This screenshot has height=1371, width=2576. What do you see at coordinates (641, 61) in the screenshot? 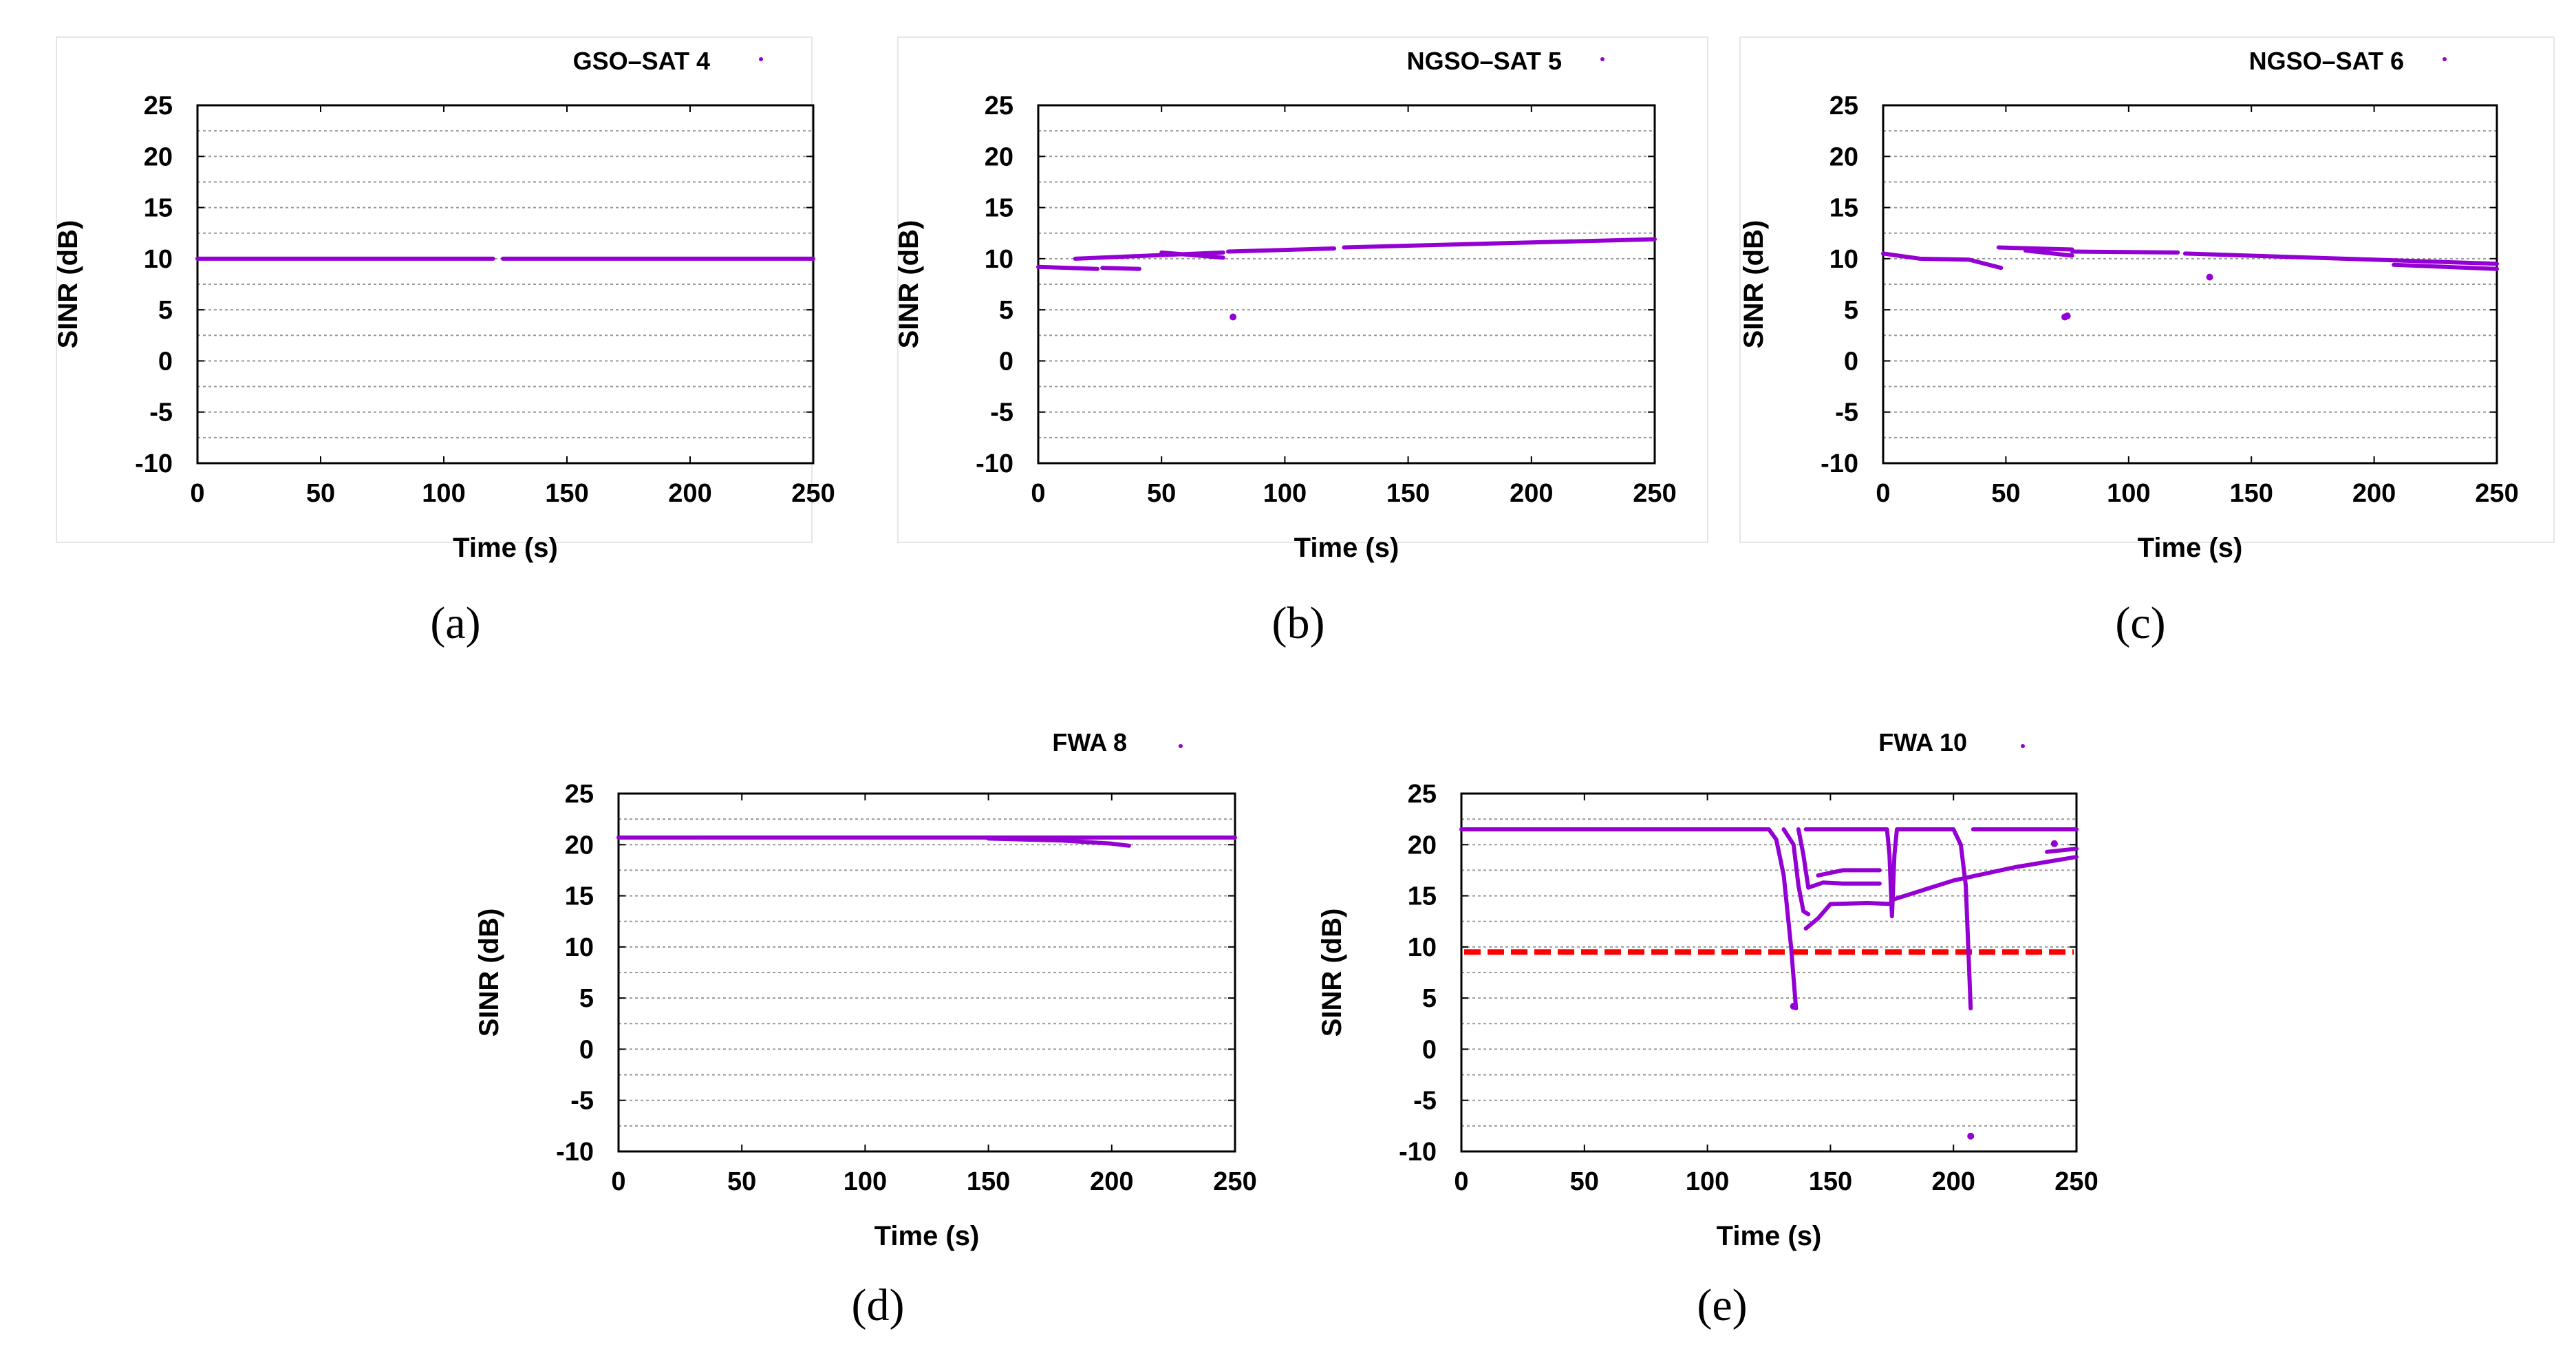
I see `legend-label: GSO–SAT 4` at bounding box center [641, 61].